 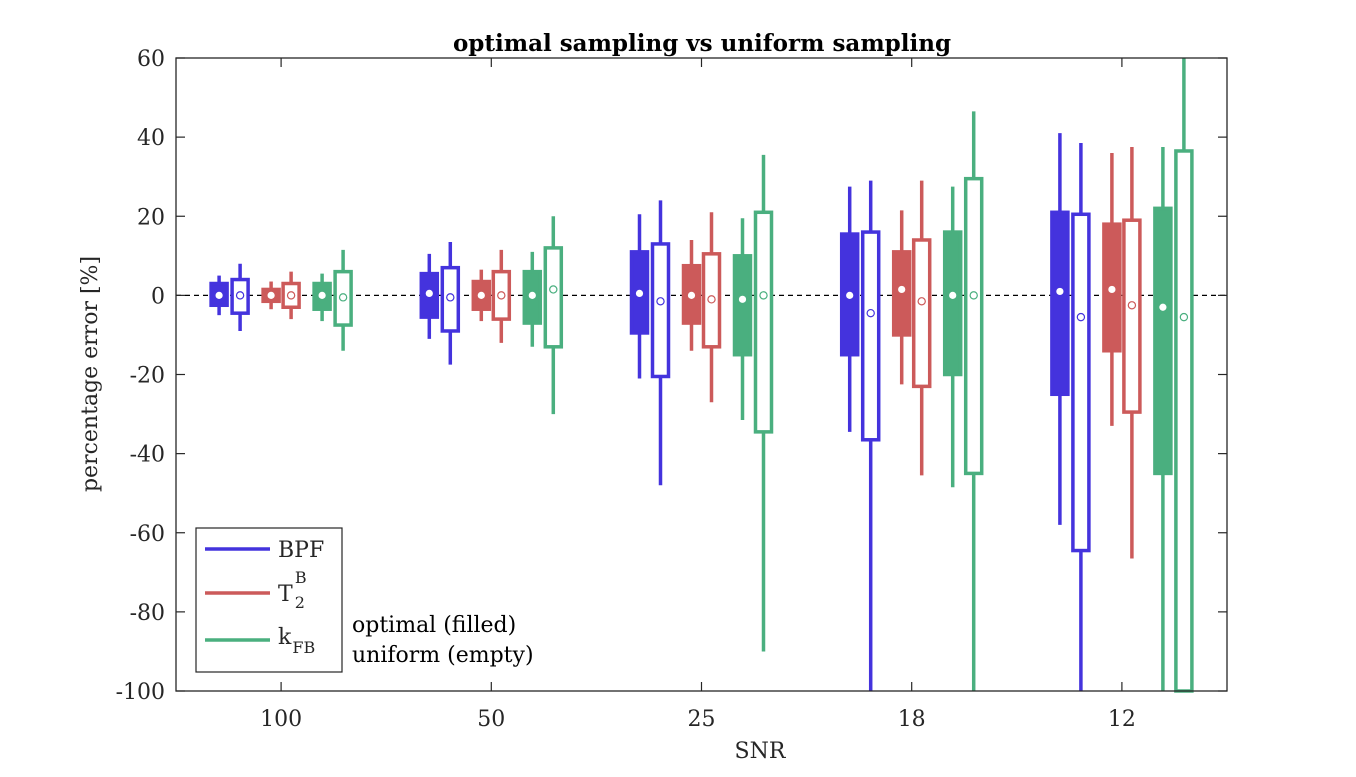 What do you see at coordinates (158, 296) in the screenshot?
I see `y-tick-label: 0` at bounding box center [158, 296].